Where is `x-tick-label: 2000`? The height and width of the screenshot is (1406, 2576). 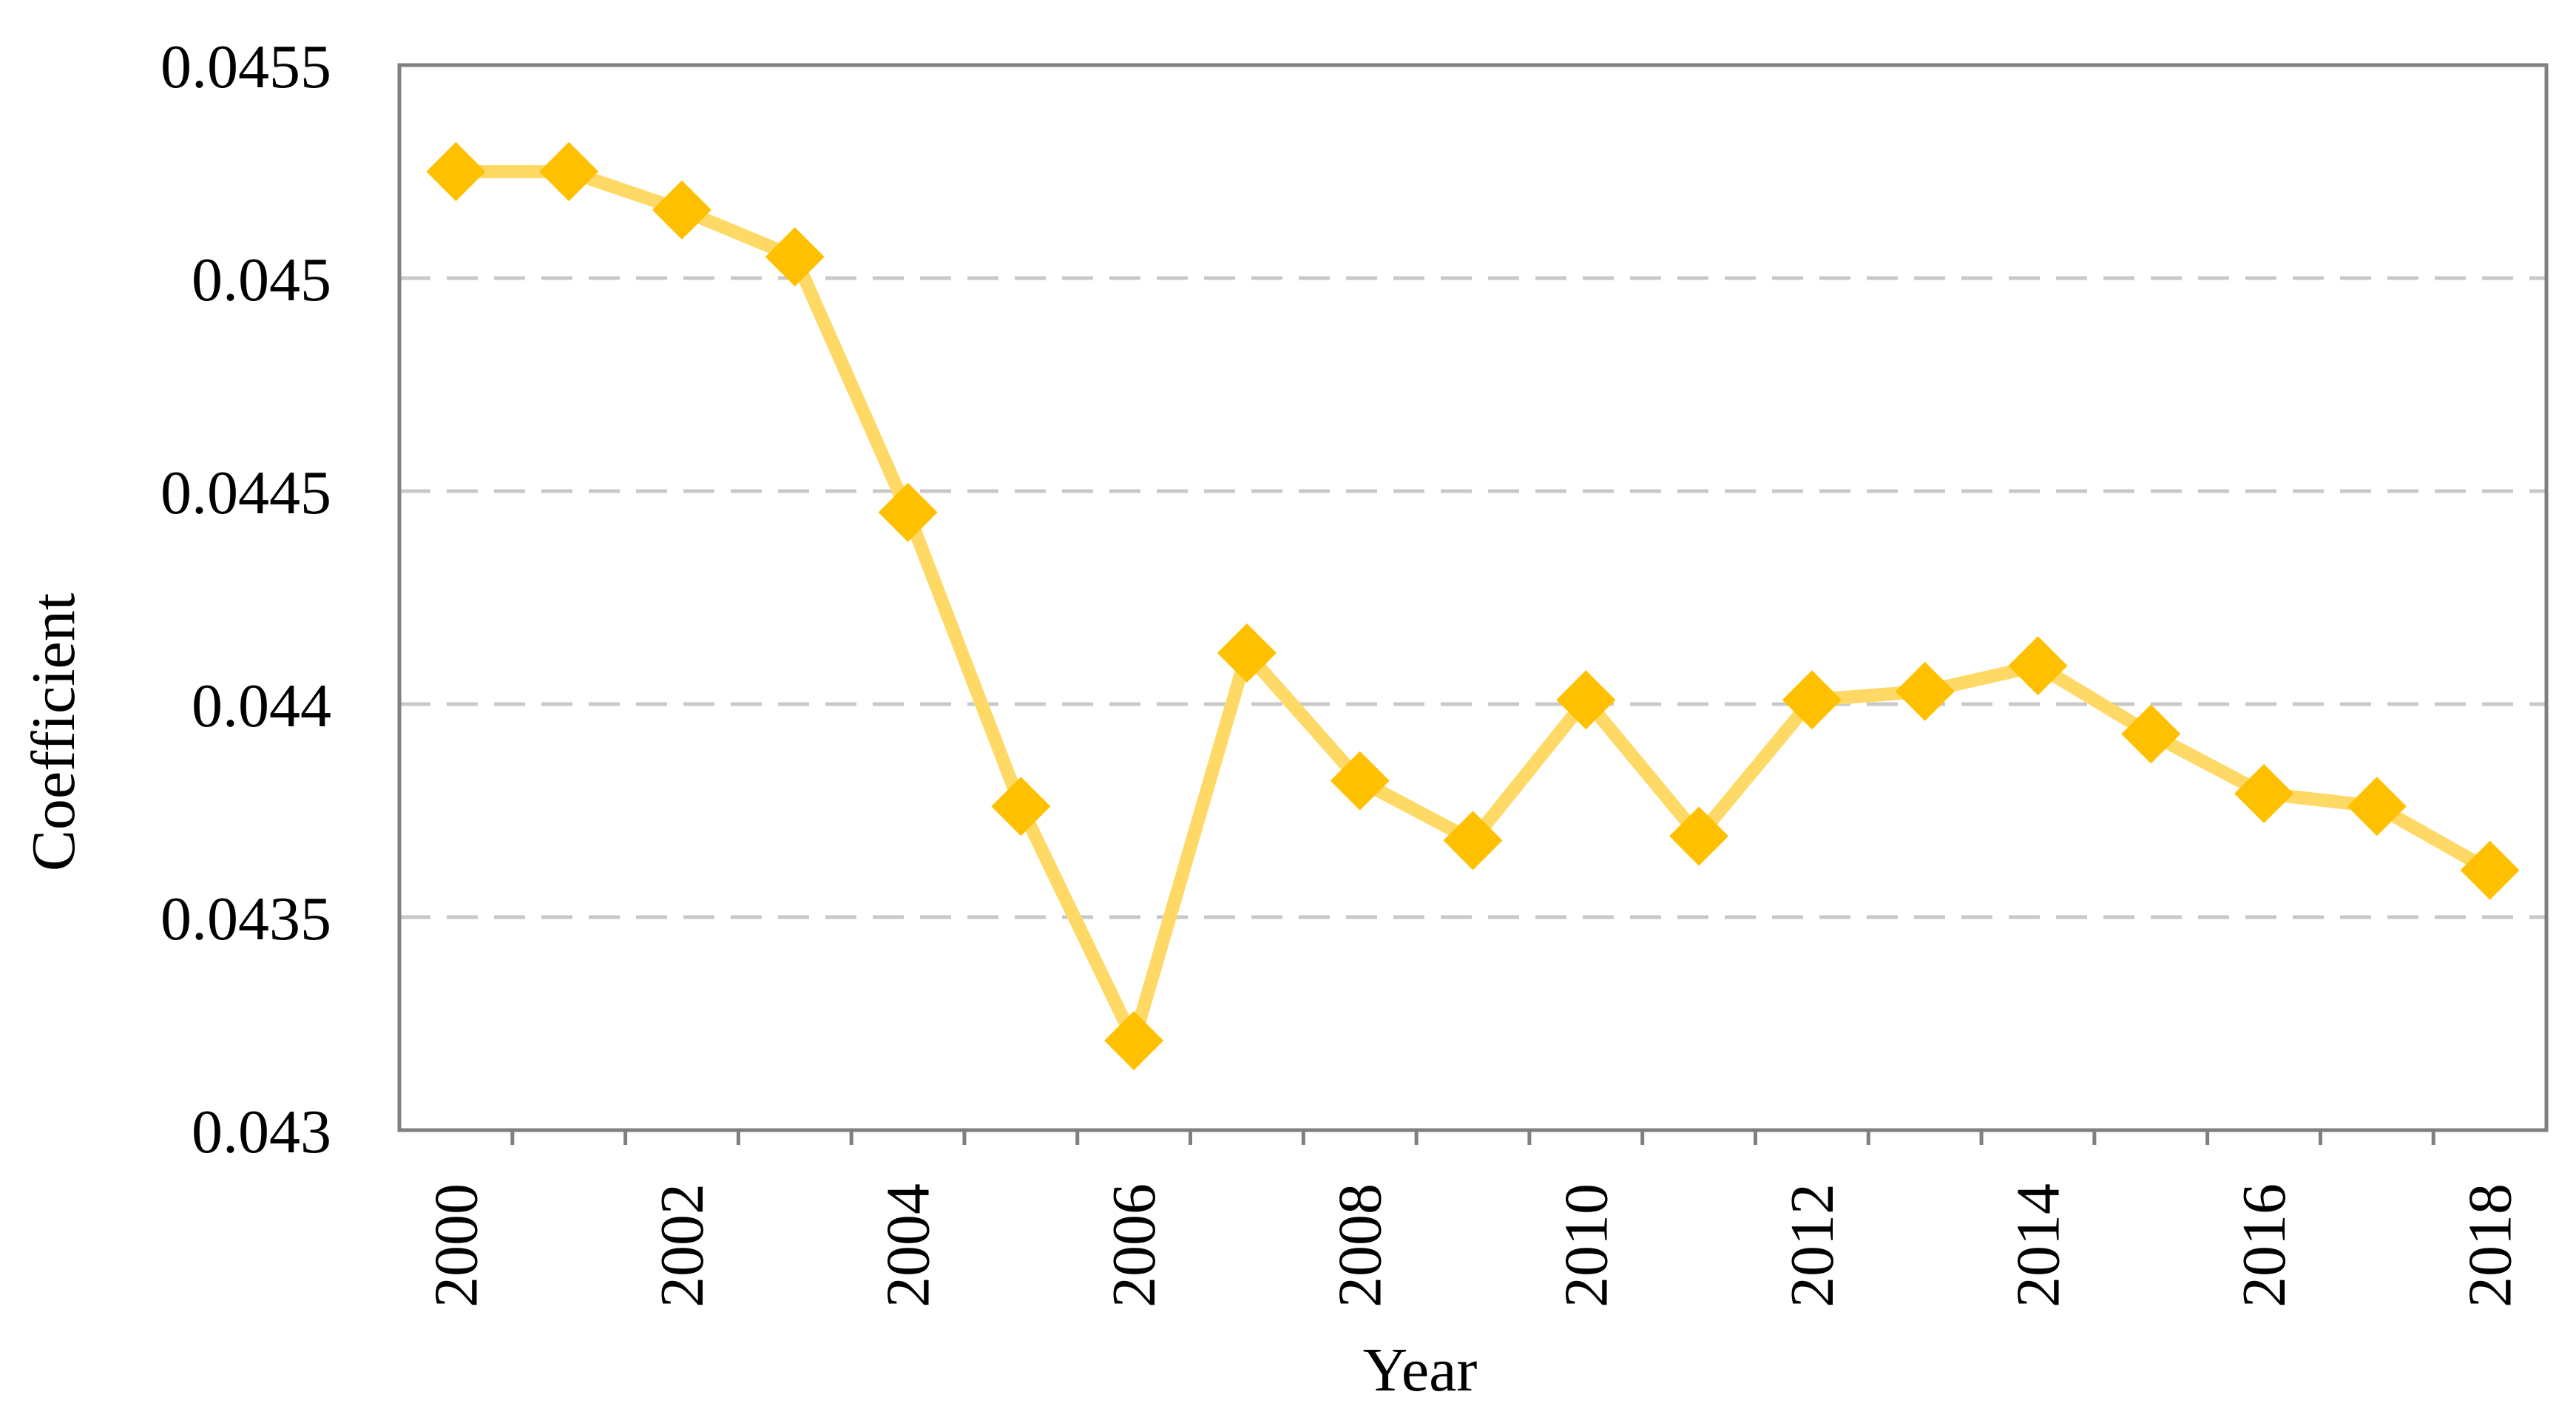
x-tick-label: 2000 is located at coordinates (456, 1245).